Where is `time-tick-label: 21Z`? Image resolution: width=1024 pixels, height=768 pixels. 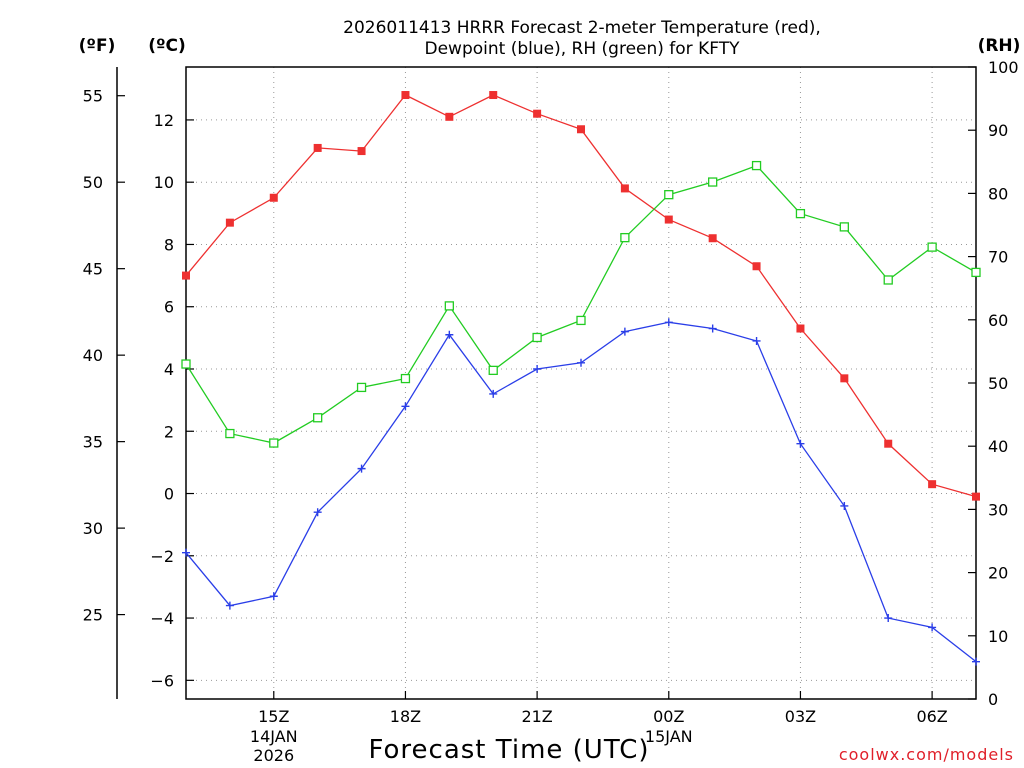
time-tick-label: 21Z is located at coordinates (536, 716).